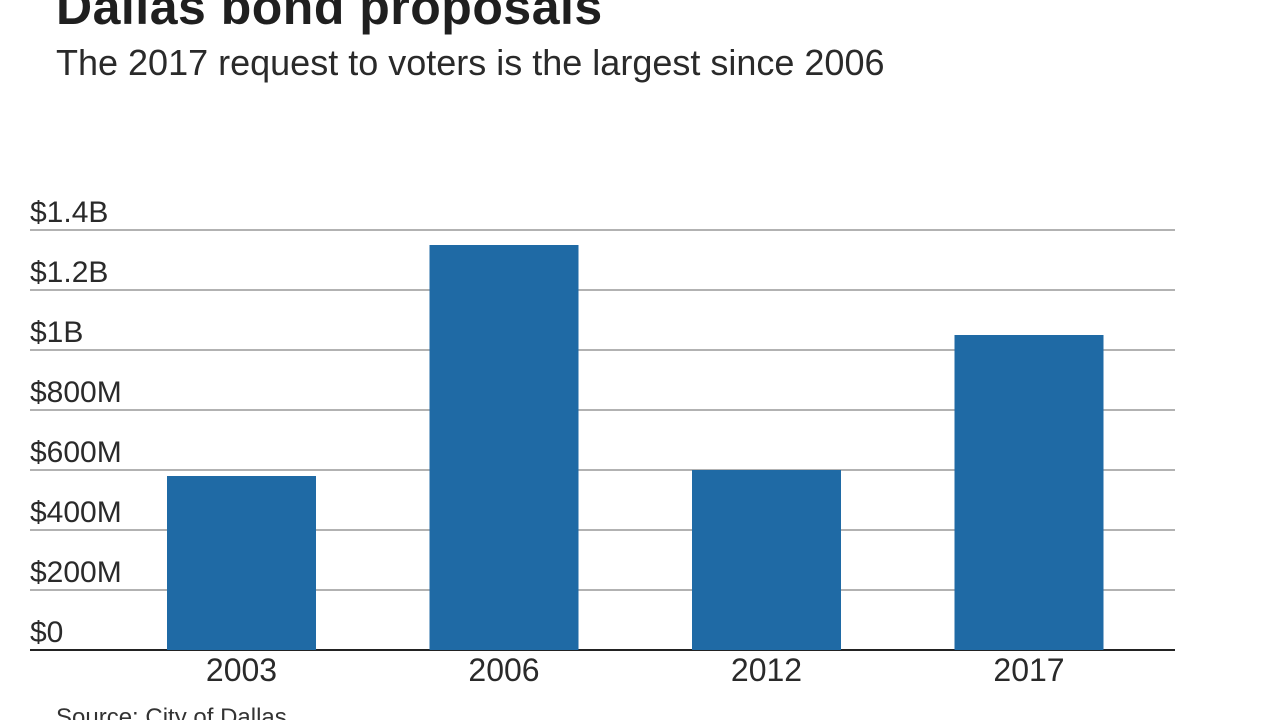  What do you see at coordinates (1028, 670) in the screenshot?
I see `x-tick-label: 2017` at bounding box center [1028, 670].